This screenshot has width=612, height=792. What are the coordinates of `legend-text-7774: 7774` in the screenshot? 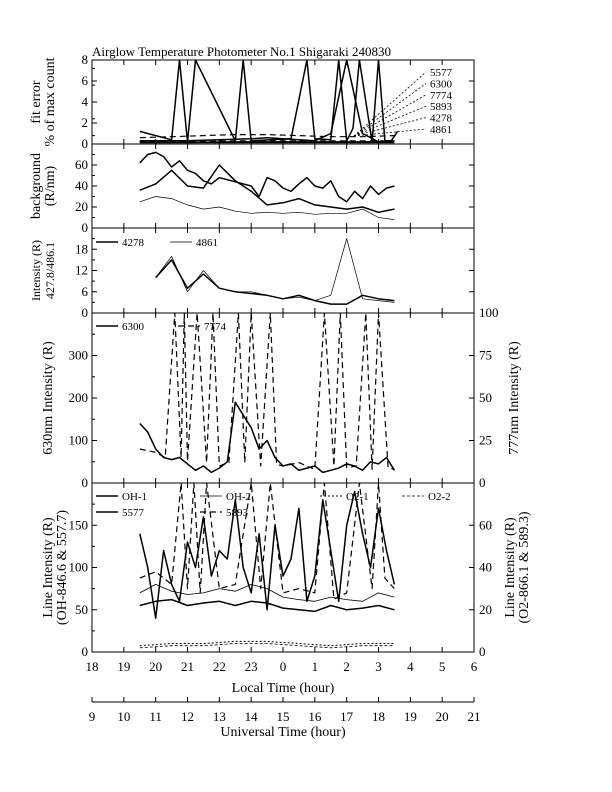 It's located at (215, 327).